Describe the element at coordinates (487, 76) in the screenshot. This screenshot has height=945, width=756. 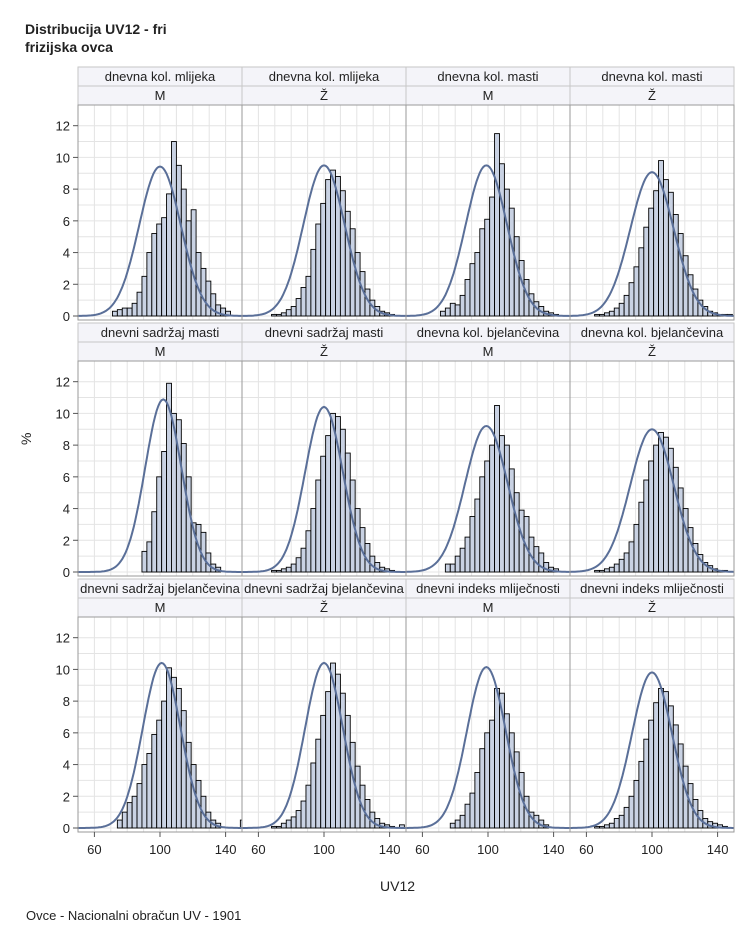
I see `panel-trait-label: dnevna kol. masti` at that location.